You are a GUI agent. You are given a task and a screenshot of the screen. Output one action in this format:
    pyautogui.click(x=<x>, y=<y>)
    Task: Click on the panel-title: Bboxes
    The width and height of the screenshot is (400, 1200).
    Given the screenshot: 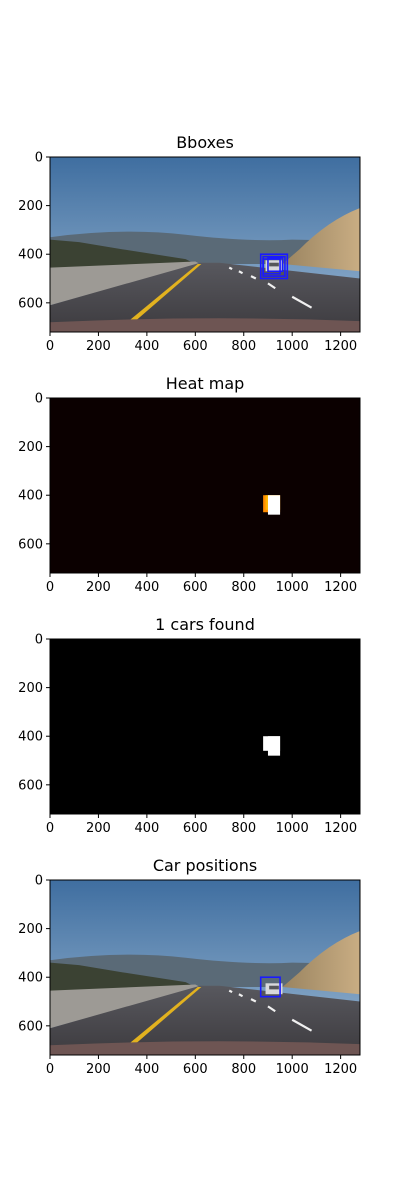 What is the action you would take?
    pyautogui.click(x=205, y=142)
    